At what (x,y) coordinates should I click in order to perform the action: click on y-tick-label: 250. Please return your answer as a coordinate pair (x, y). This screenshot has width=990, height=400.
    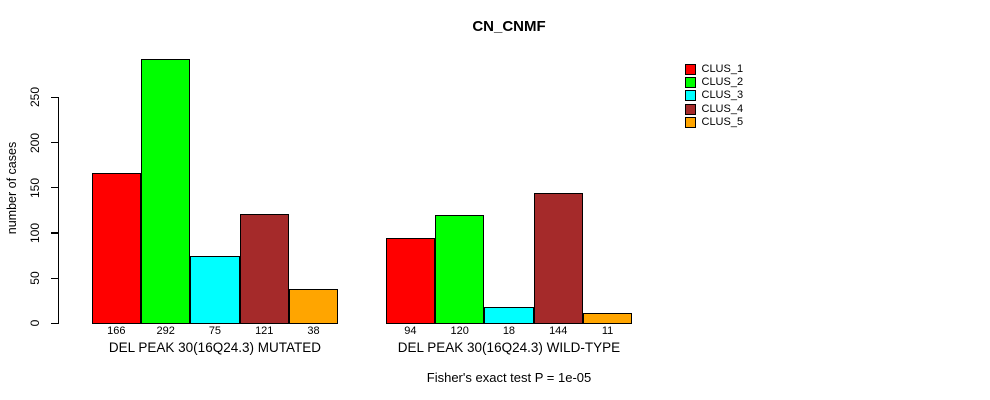
    Looking at the image, I should click on (35, 97).